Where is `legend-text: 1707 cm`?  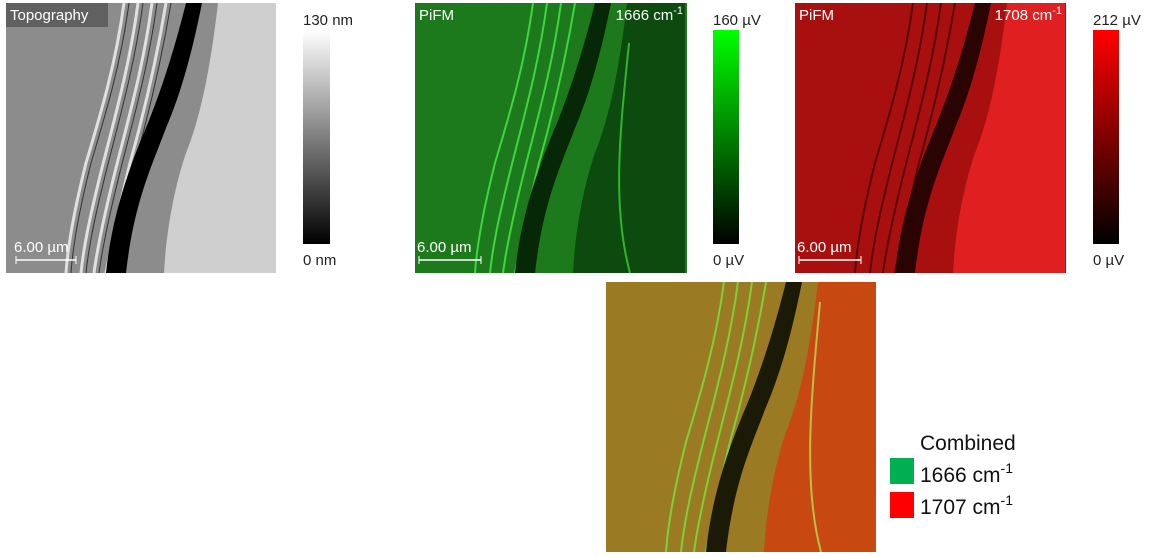
legend-text: 1707 cm is located at coordinates (960, 507).